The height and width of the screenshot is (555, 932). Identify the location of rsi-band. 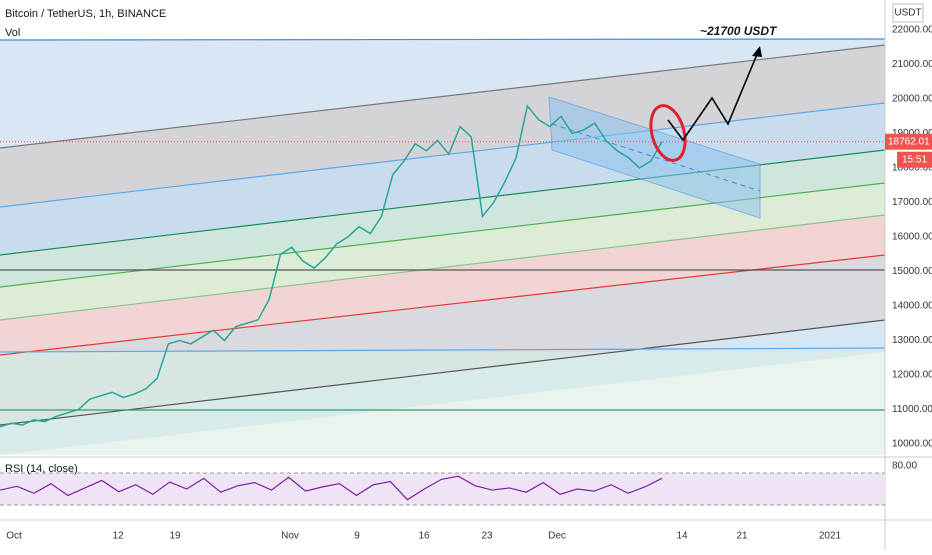
(442, 489).